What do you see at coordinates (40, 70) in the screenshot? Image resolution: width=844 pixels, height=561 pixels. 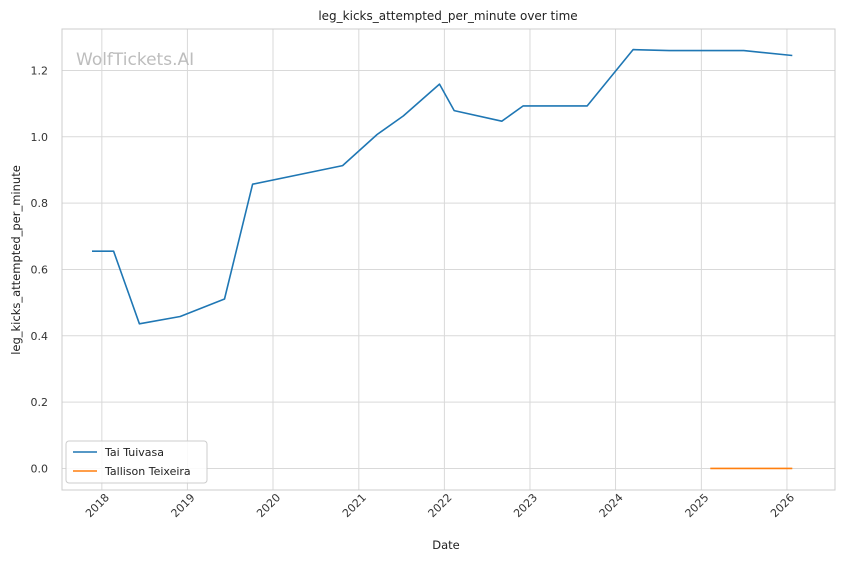 I see `y-tick-label: 1.2` at bounding box center [40, 70].